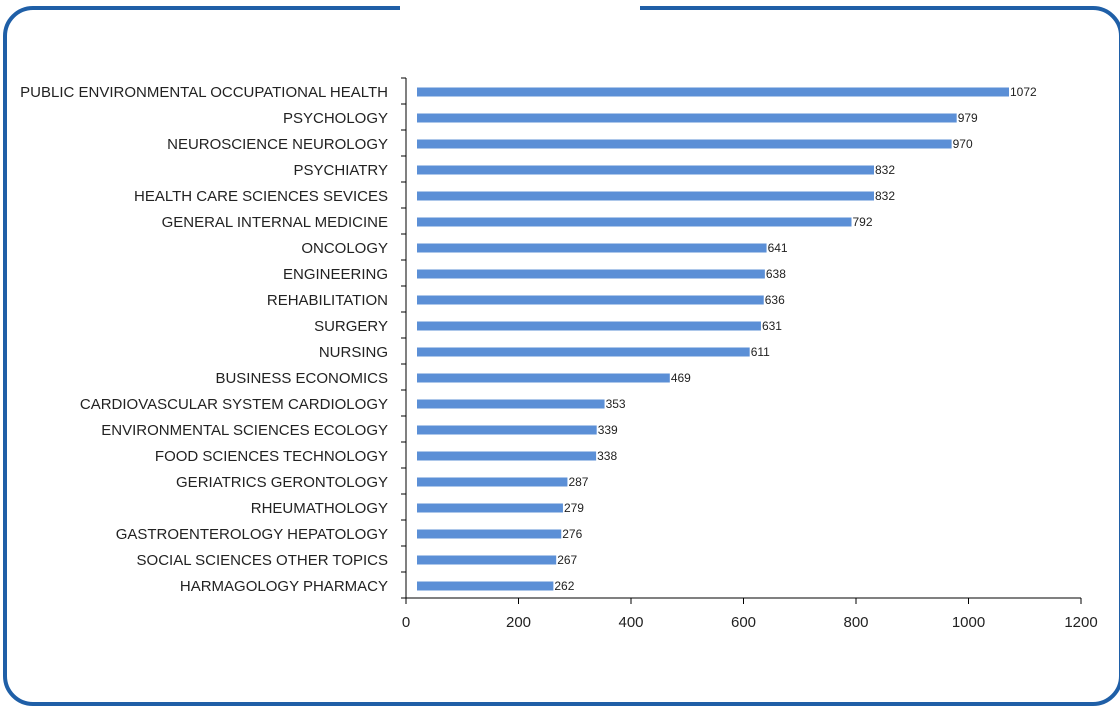  I want to click on category-label: PSYCHIATRY, so click(341, 170).